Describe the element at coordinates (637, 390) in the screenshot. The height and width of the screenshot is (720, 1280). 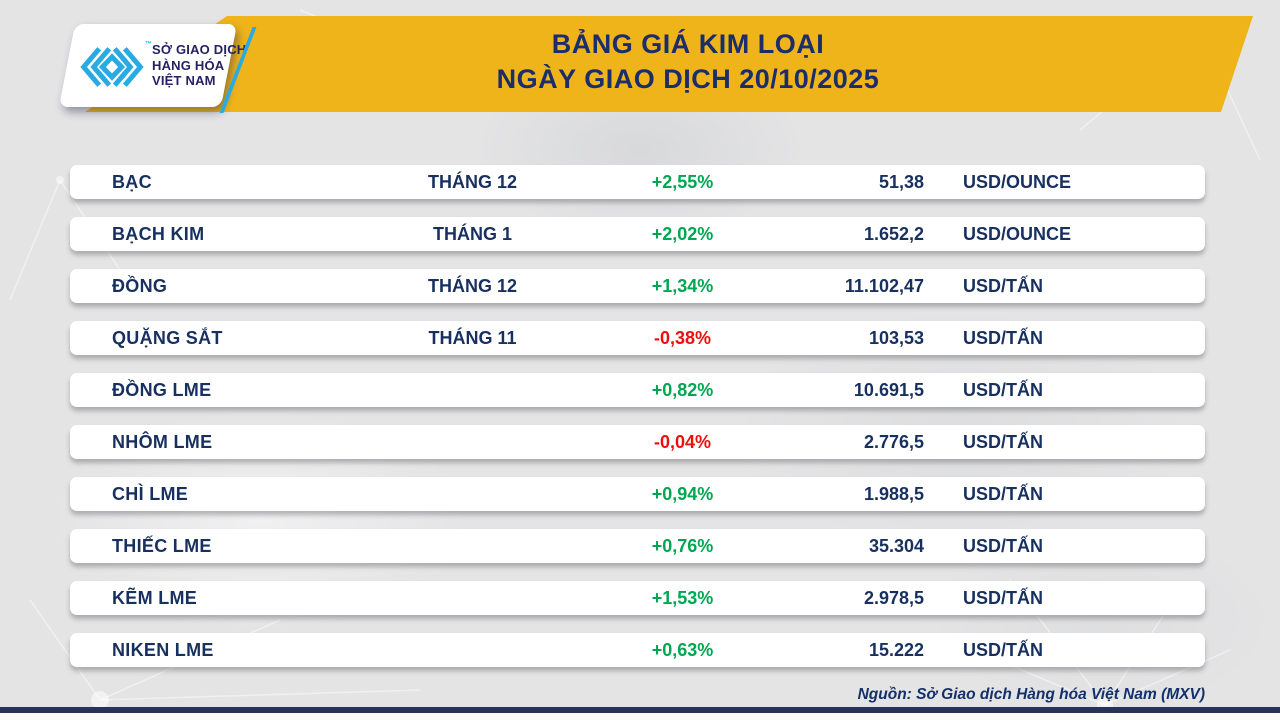
I see `table-row: ĐỒNG LME +0,82% 10.691,5 USD/TẤN` at that location.